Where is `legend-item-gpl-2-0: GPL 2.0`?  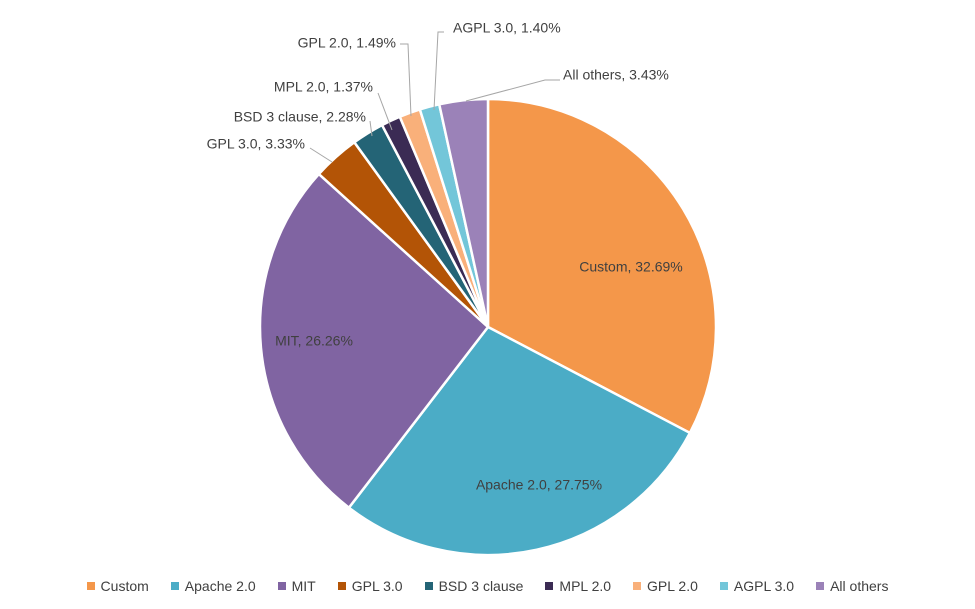 legend-item-gpl-2-0: GPL 2.0 is located at coordinates (665, 586).